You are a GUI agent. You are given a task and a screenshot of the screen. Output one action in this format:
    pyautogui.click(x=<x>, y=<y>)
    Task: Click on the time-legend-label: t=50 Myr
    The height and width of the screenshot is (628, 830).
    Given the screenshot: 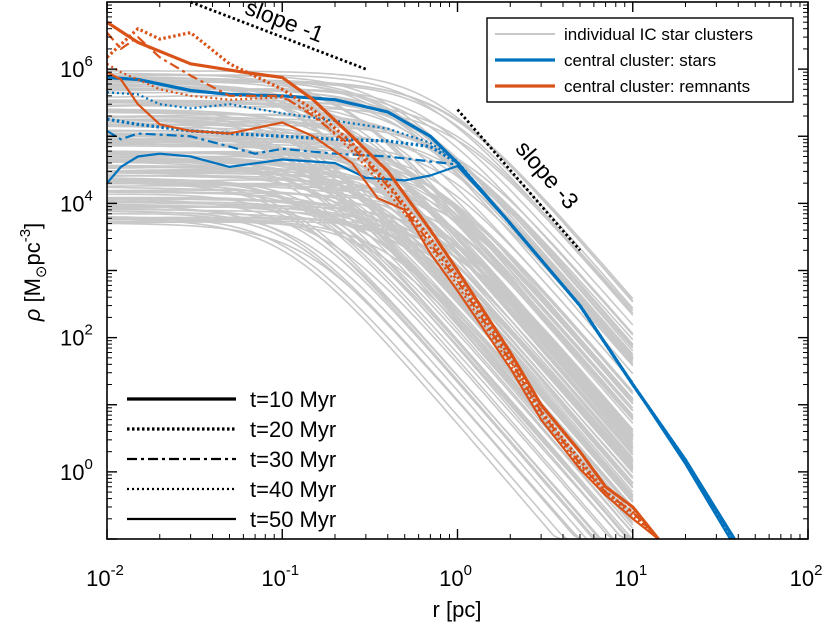 What is the action you would take?
    pyautogui.click(x=293, y=519)
    